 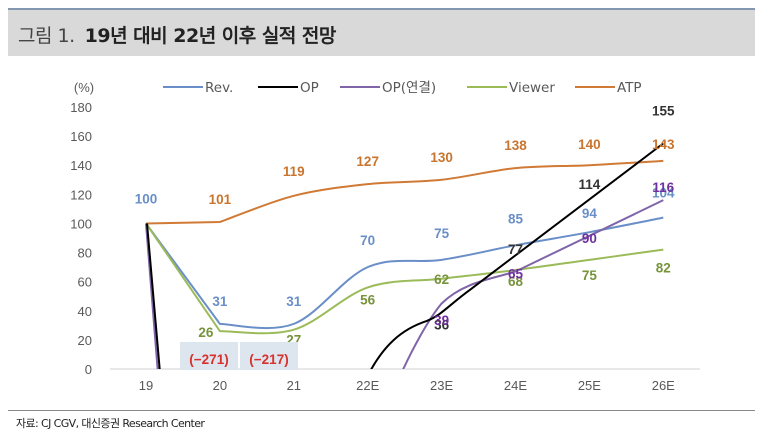 I want to click on y-tick-label: 100, so click(x=81, y=223).